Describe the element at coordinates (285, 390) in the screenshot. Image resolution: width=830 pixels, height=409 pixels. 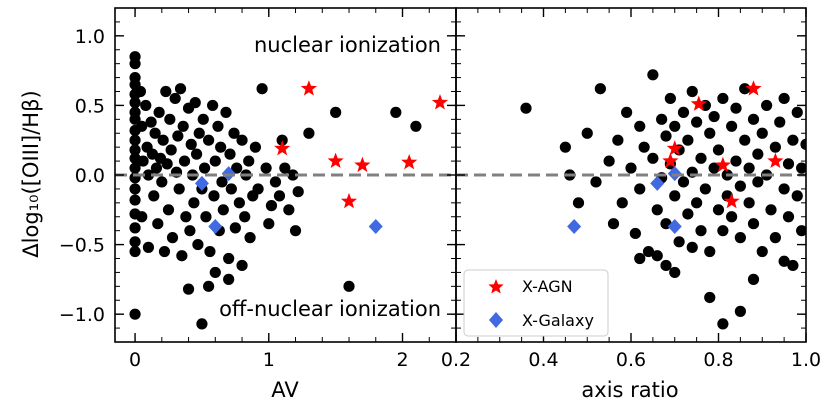
I see `left-x-axis-label: AV` at that location.